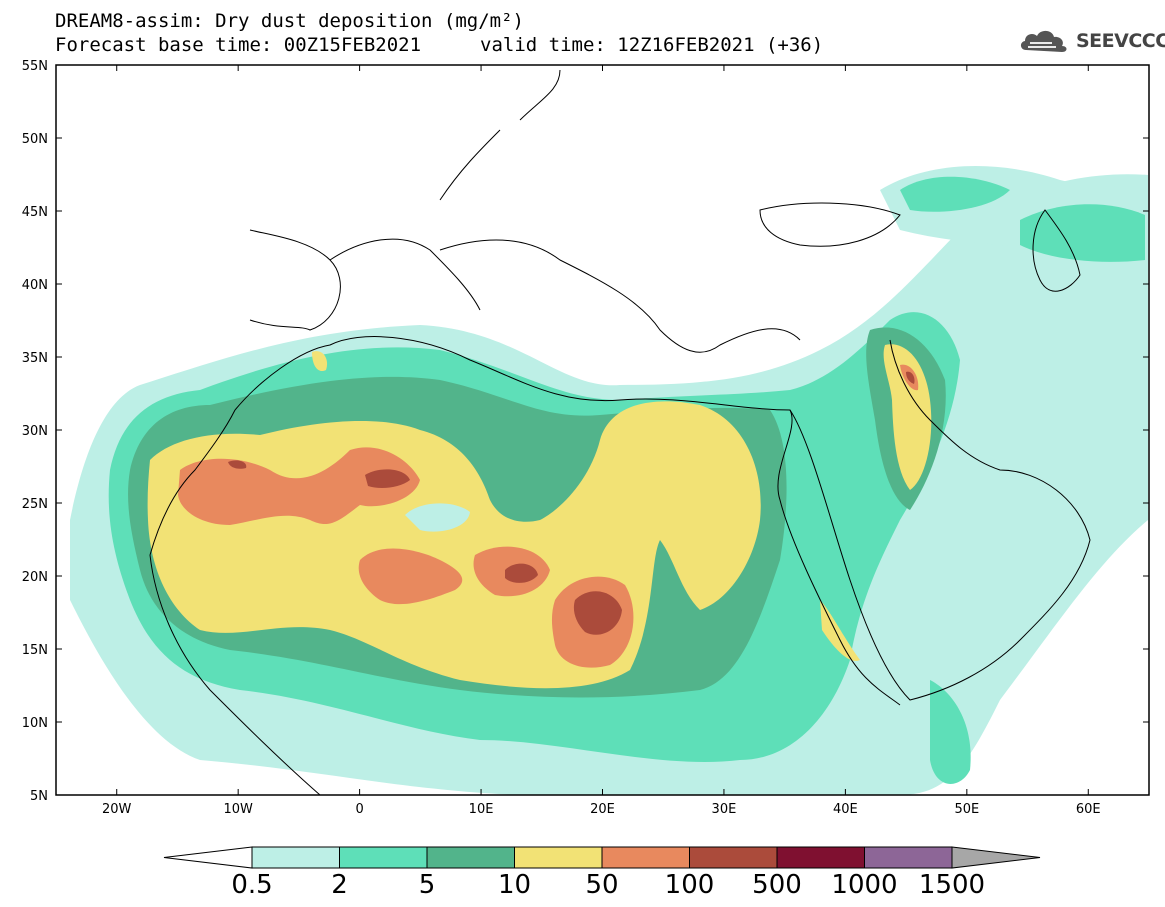  Describe the element at coordinates (117, 809) in the screenshot. I see `lon-tick-label: 20W` at that location.